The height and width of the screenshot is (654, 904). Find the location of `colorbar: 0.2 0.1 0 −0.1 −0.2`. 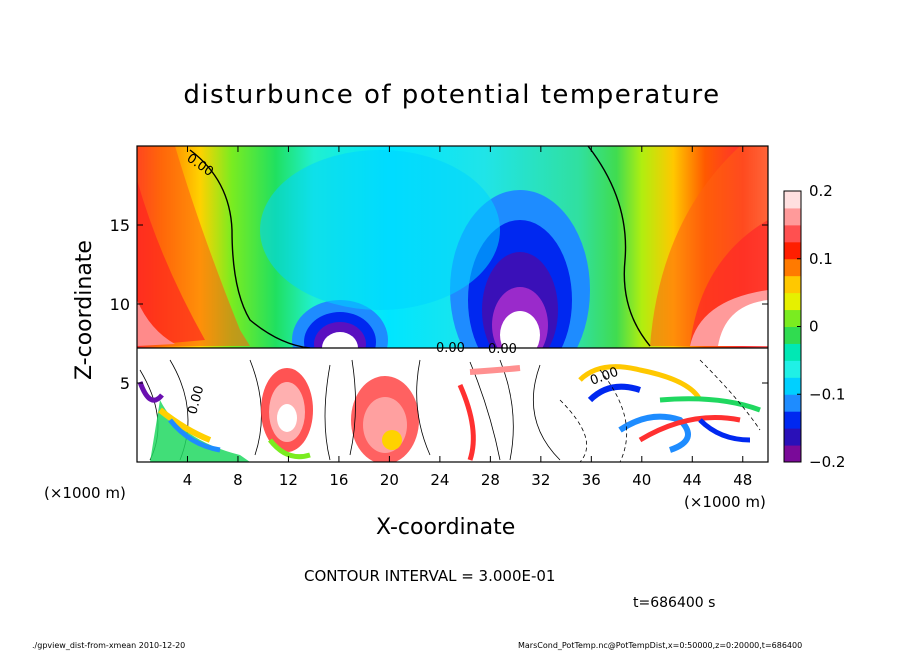

colorbar: 0.2 0.1 0 −0.1 −0.2 is located at coordinates (814, 326).